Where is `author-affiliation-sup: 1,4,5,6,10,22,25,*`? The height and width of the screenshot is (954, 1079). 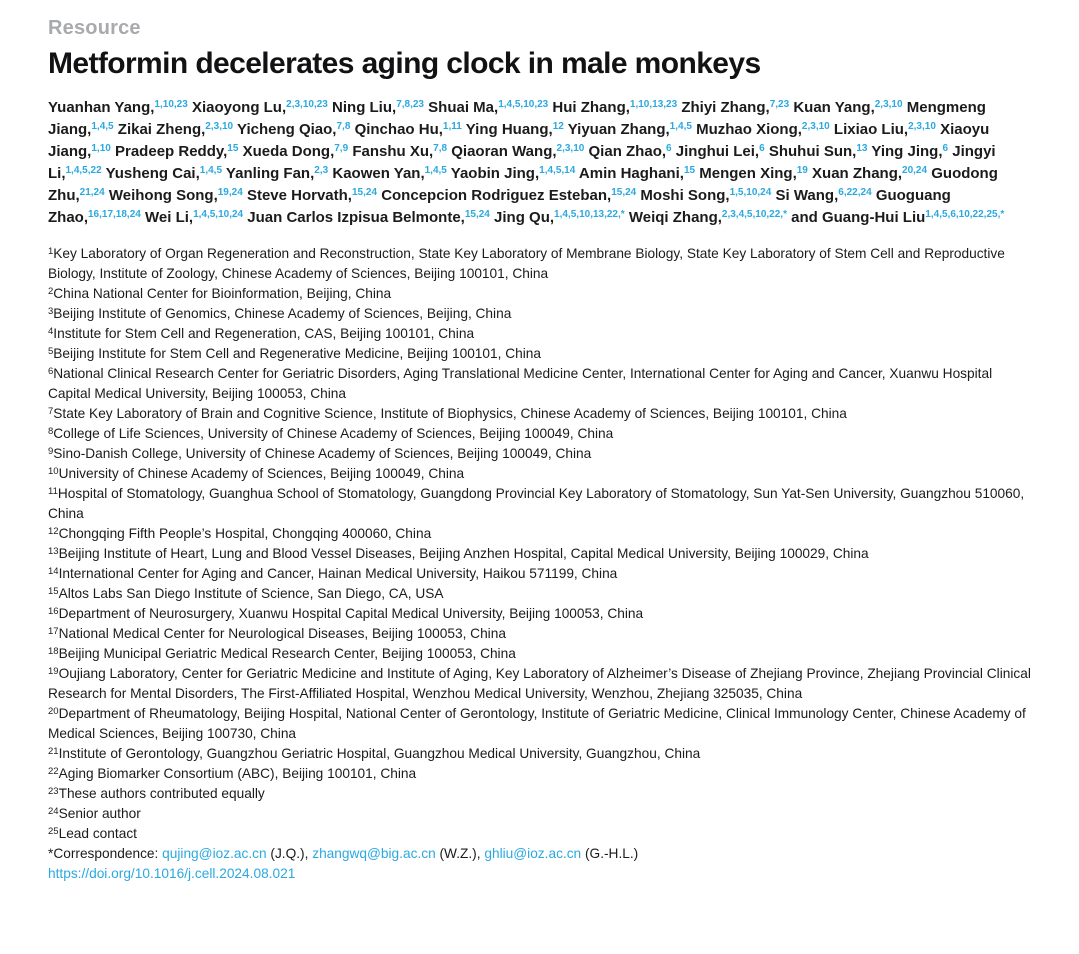 author-affiliation-sup: 1,4,5,6,10,22,25,* is located at coordinates (965, 214).